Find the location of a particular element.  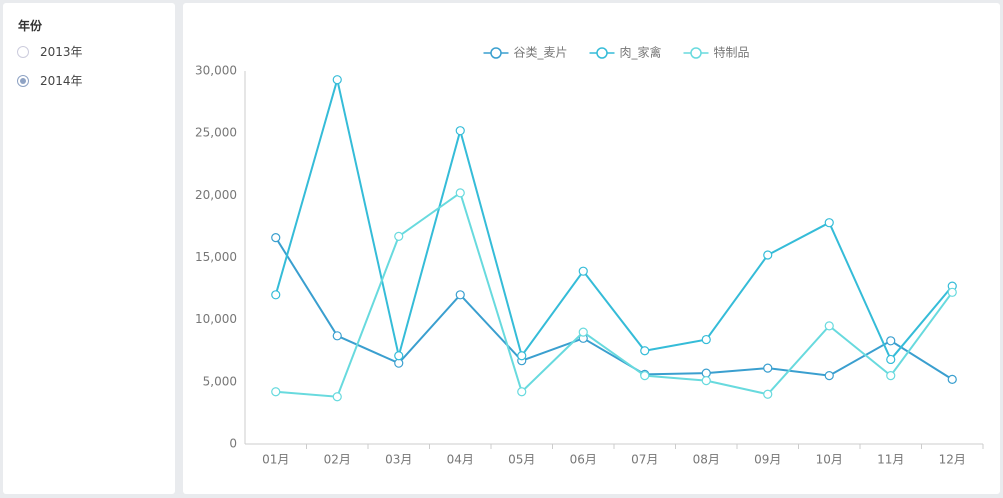

radio-option: 2013年 is located at coordinates (50, 51).